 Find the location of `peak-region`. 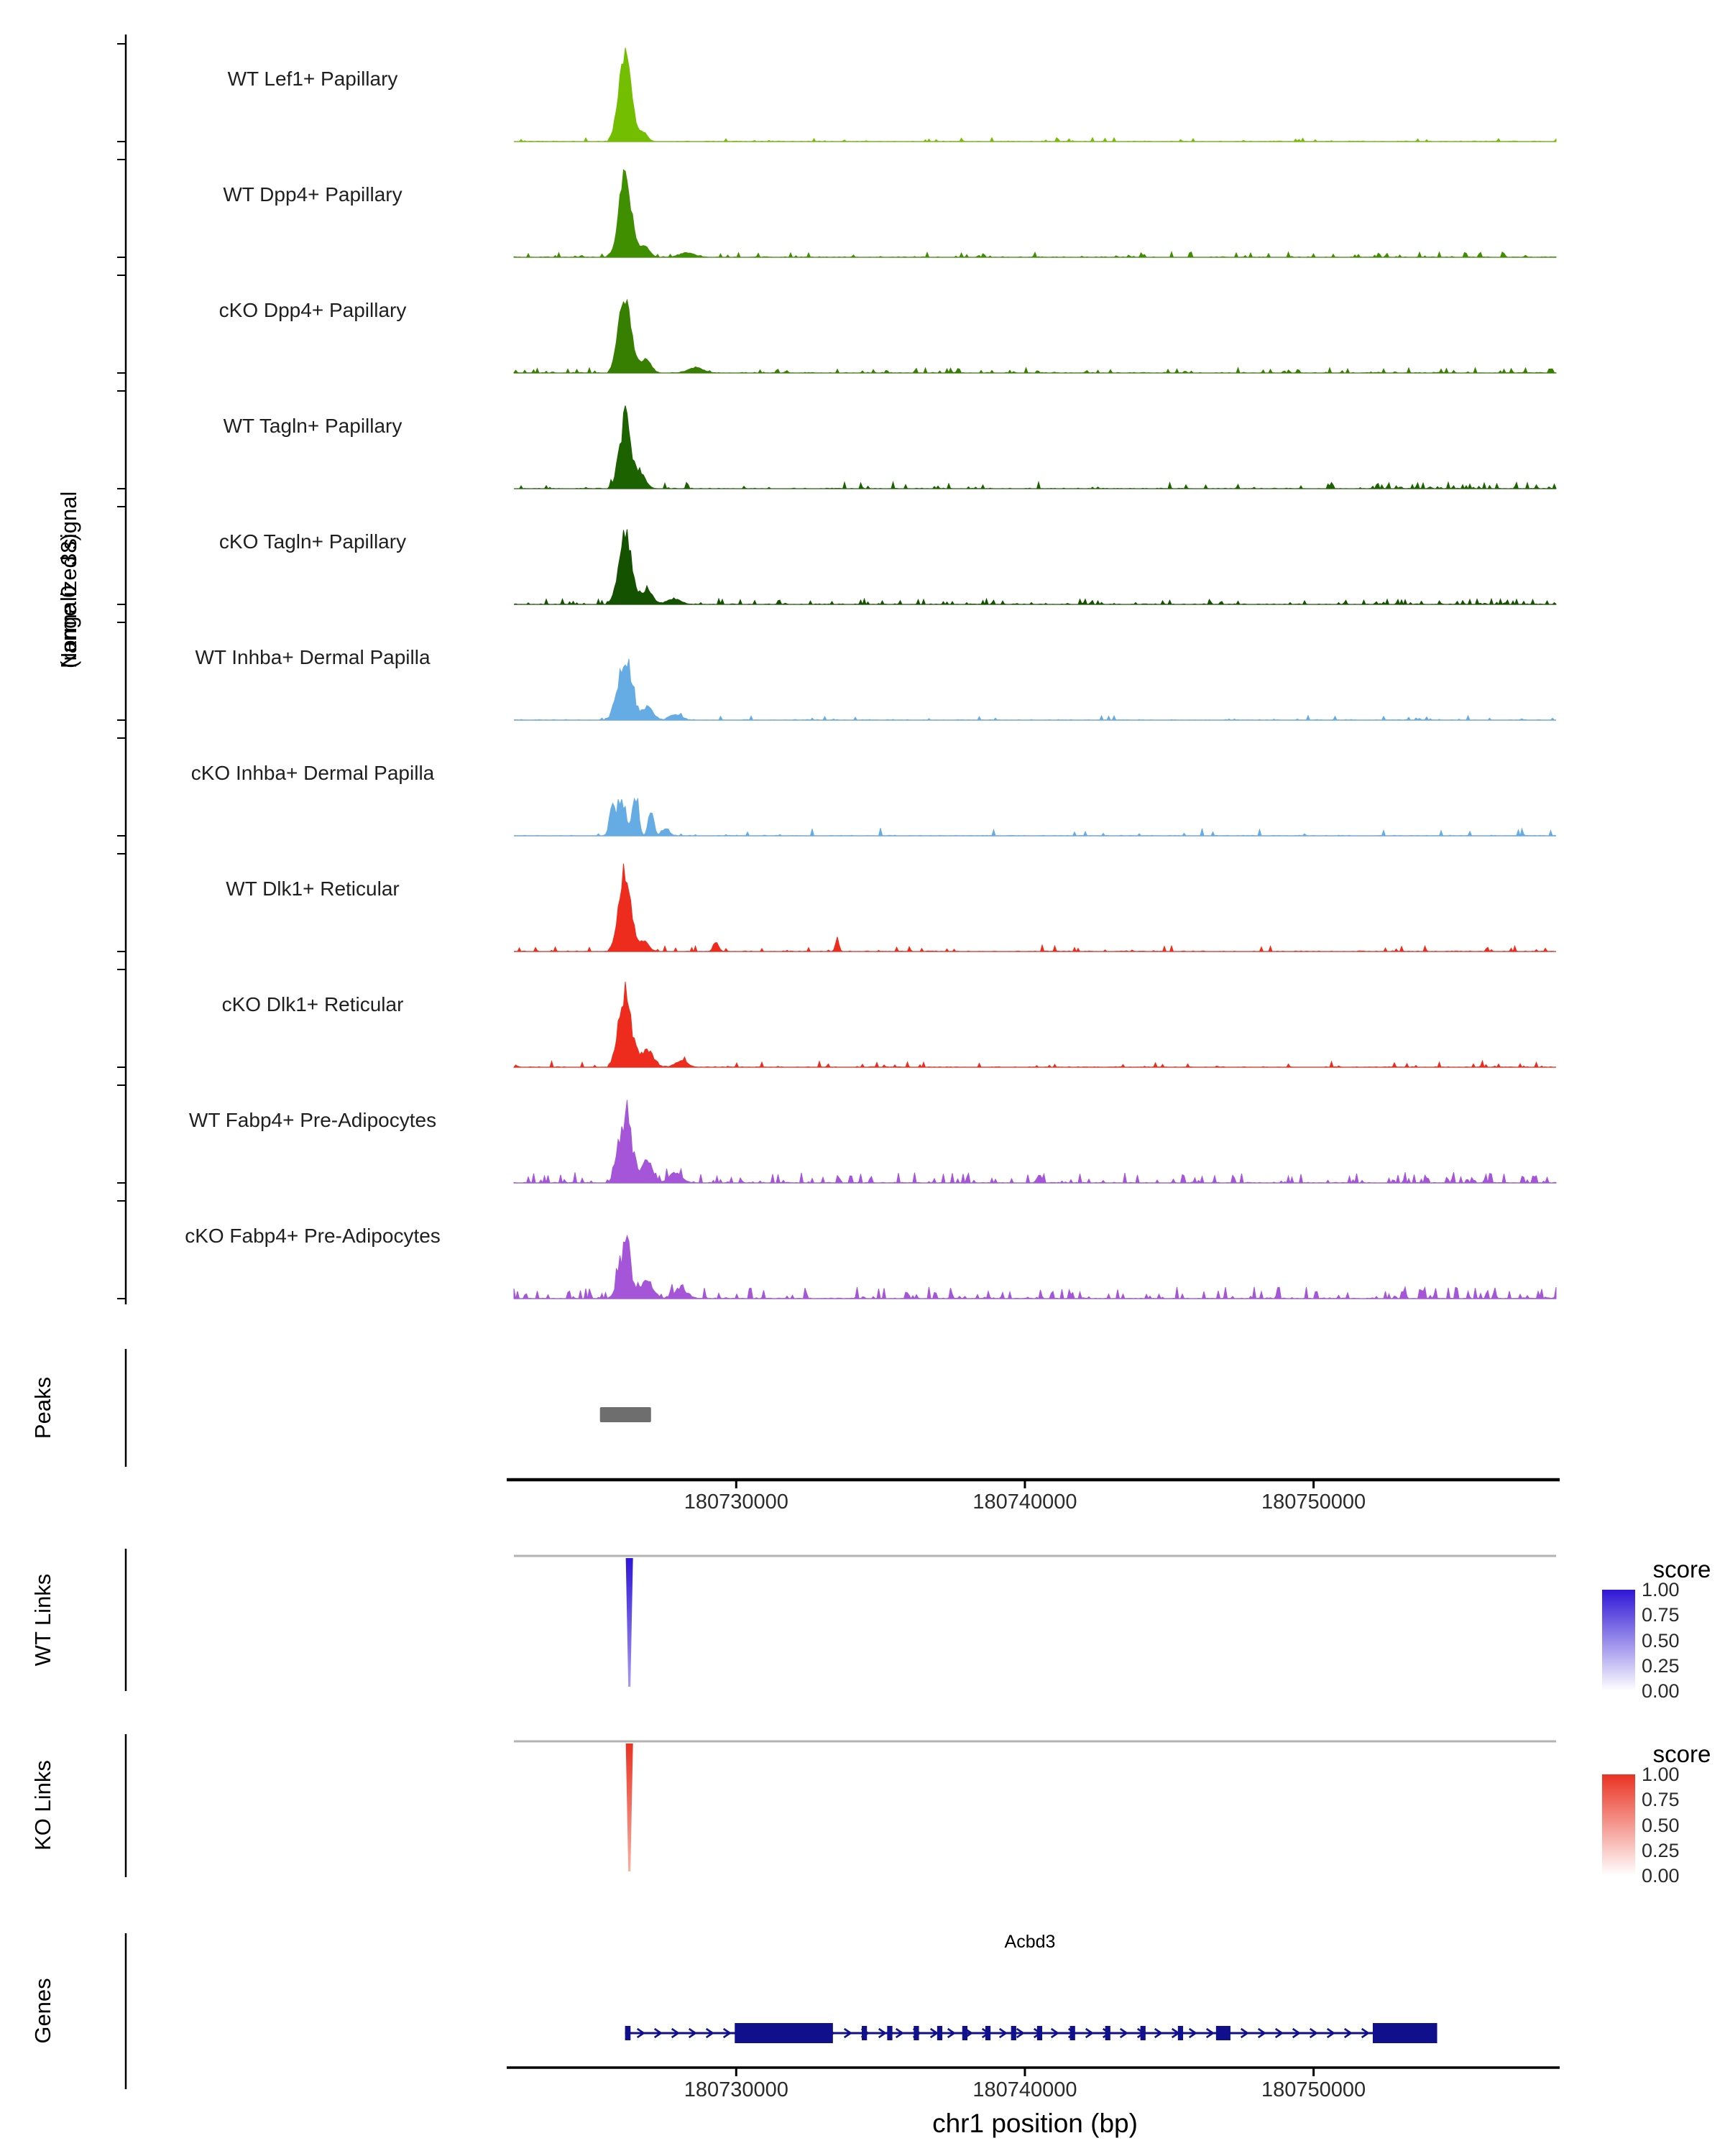

peak-region is located at coordinates (625, 1414).